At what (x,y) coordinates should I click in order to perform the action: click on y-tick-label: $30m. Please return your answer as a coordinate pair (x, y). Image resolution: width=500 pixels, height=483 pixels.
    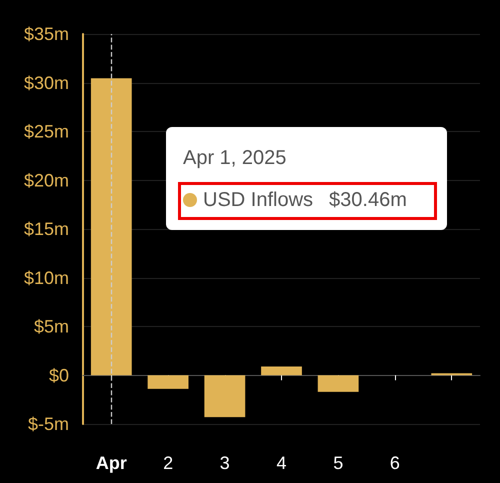
    Looking at the image, I should click on (46, 82).